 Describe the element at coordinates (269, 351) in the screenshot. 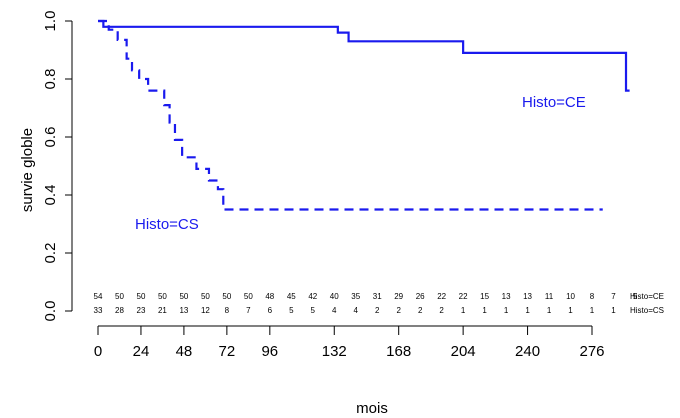

I see `x-tick-label: 96` at that location.